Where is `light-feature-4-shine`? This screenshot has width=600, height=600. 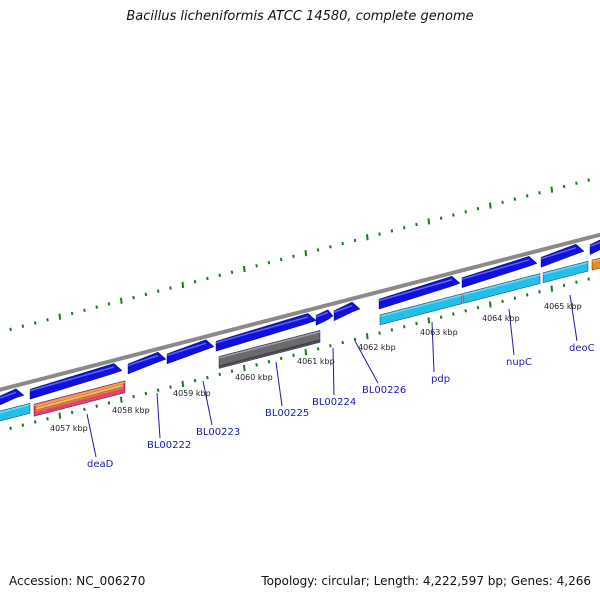
light-feature-4-shine is located at coordinates (565, 268).